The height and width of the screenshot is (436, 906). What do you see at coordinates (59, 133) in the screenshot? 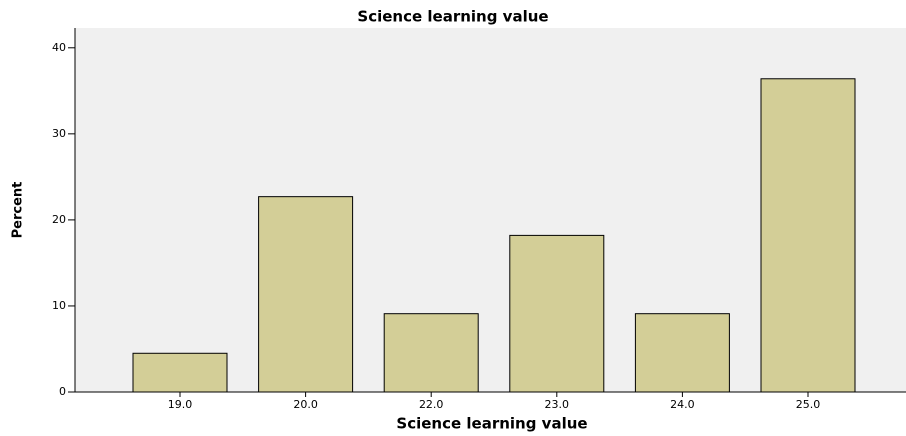
I see `y-tick-label: 30` at bounding box center [59, 133].